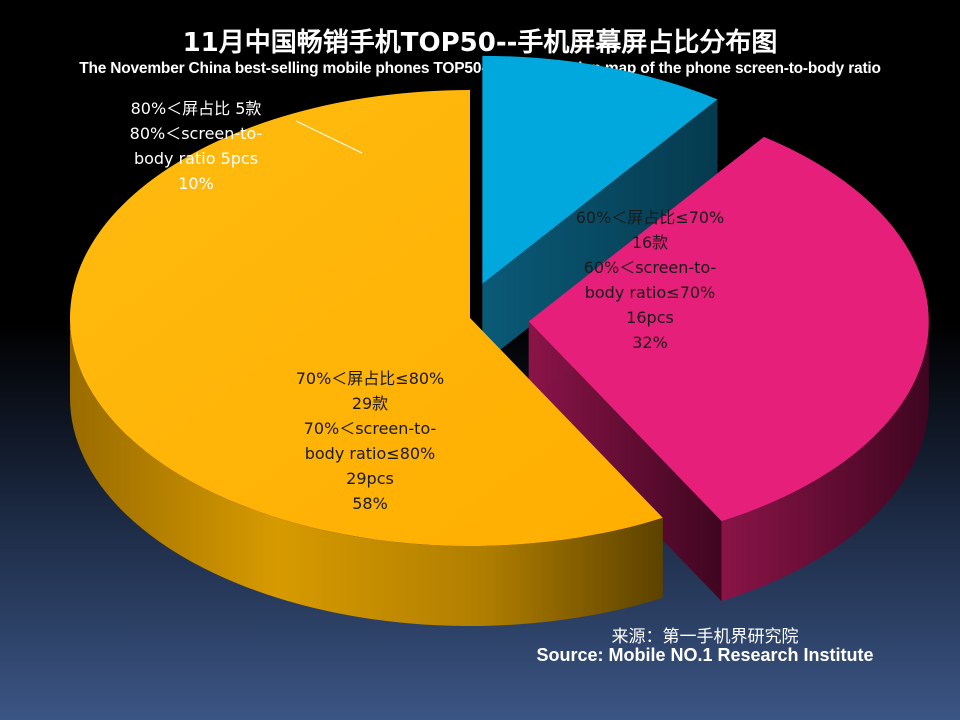  What do you see at coordinates (329, 137) in the screenshot?
I see `leader-line` at bounding box center [329, 137].